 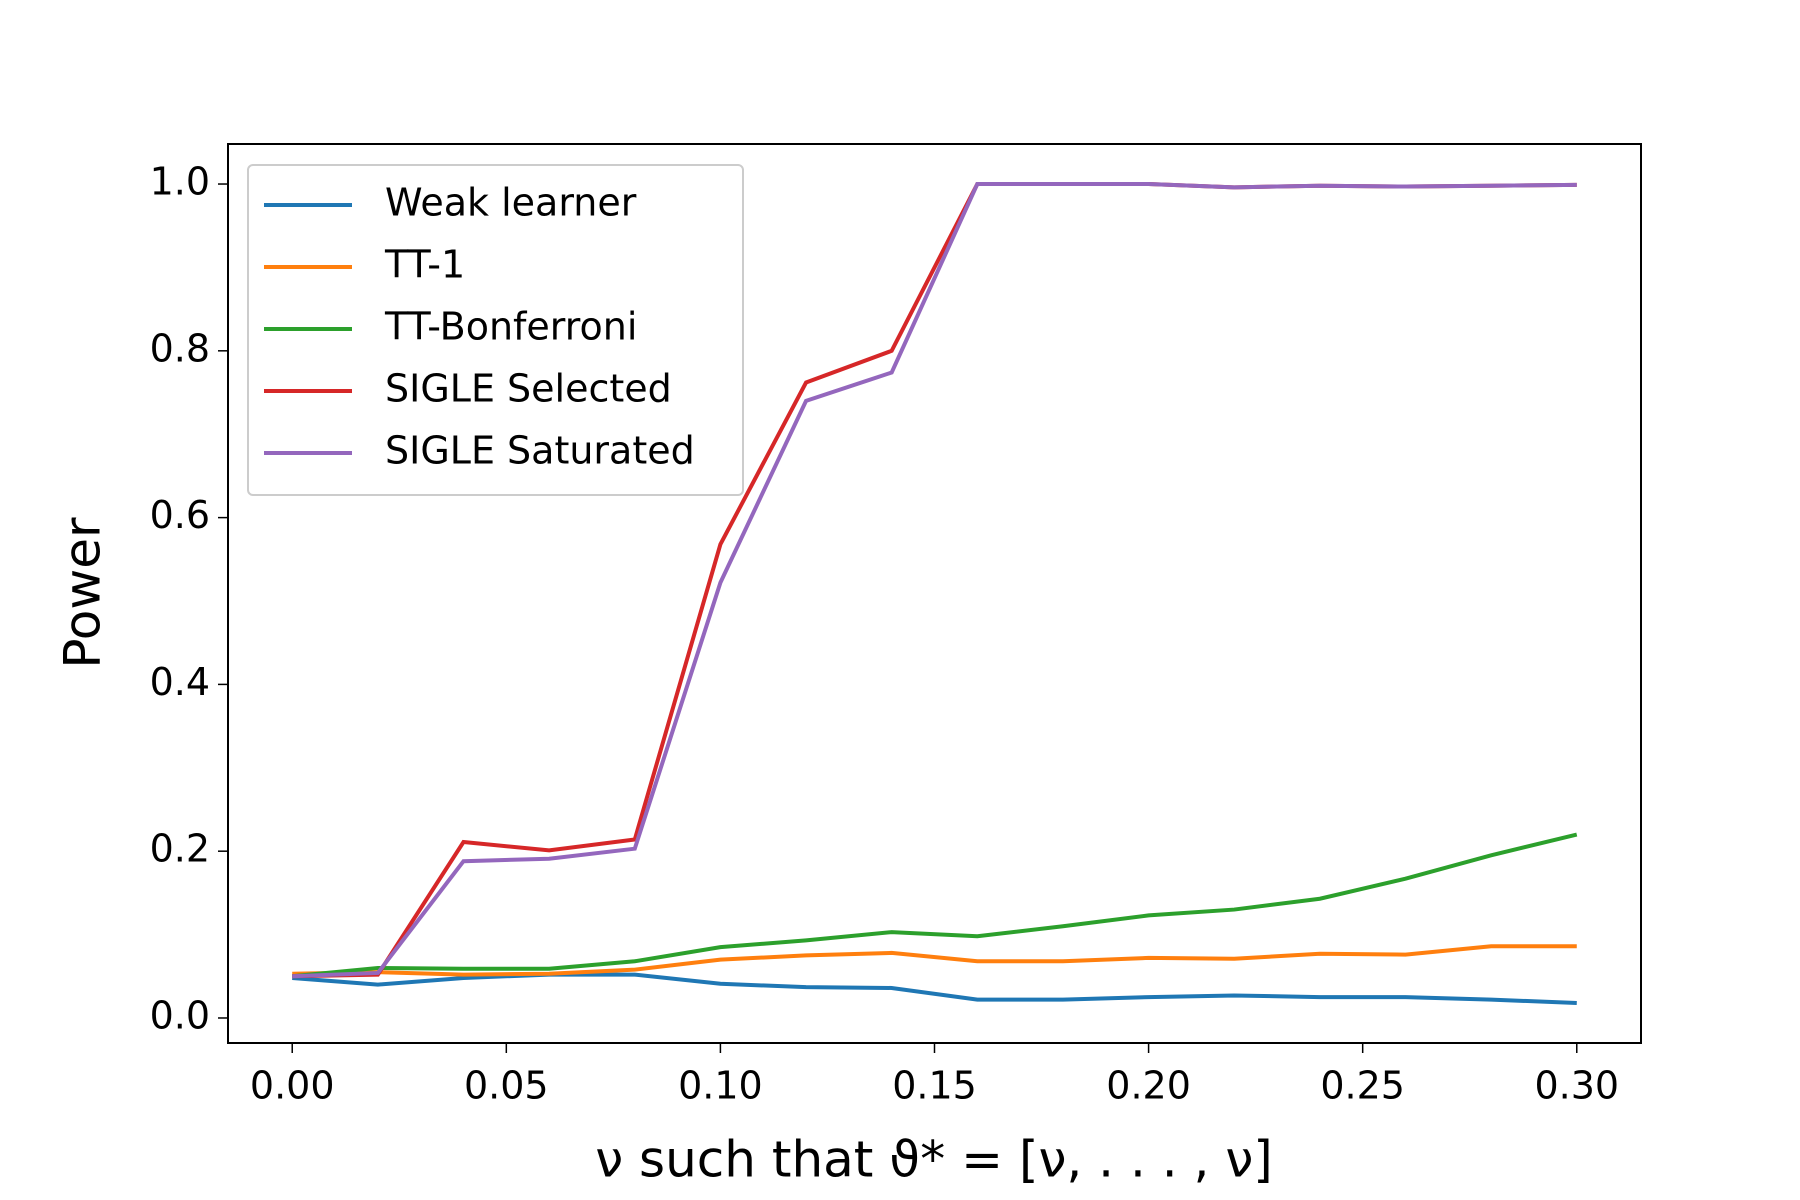 What do you see at coordinates (180, 182) in the screenshot?
I see `y-tick-label: 1.0` at bounding box center [180, 182].